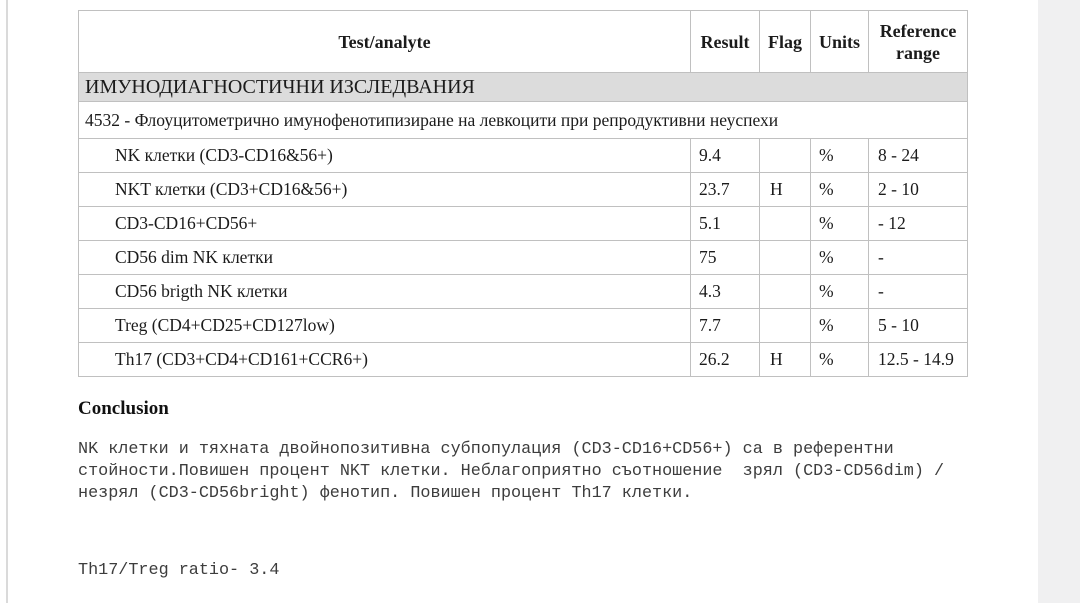 This screenshot has width=1080, height=603. I want to click on conclusion-heading: Conclusion, so click(123, 408).